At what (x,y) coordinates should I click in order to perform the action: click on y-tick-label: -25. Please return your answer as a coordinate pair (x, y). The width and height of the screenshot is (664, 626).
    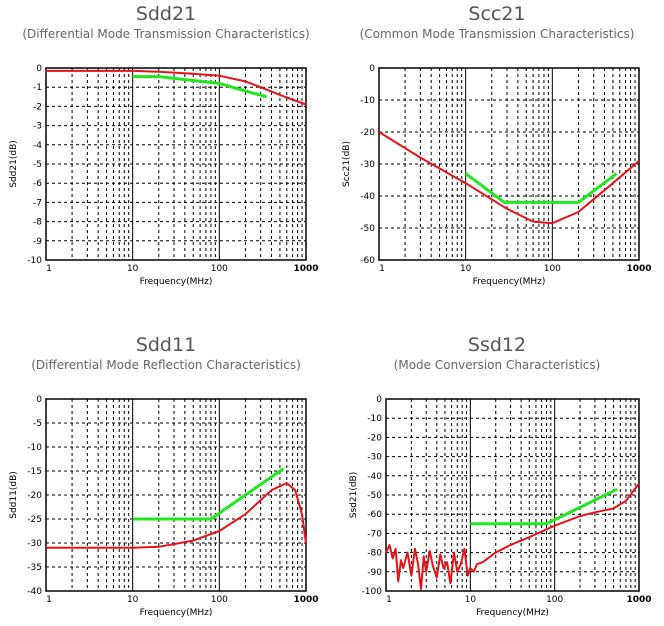
    Looking at the image, I should click on (34, 520).